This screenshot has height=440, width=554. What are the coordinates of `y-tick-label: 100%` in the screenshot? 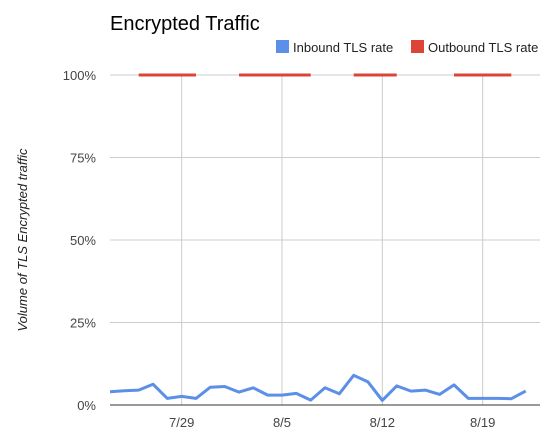 It's located at (80, 75).